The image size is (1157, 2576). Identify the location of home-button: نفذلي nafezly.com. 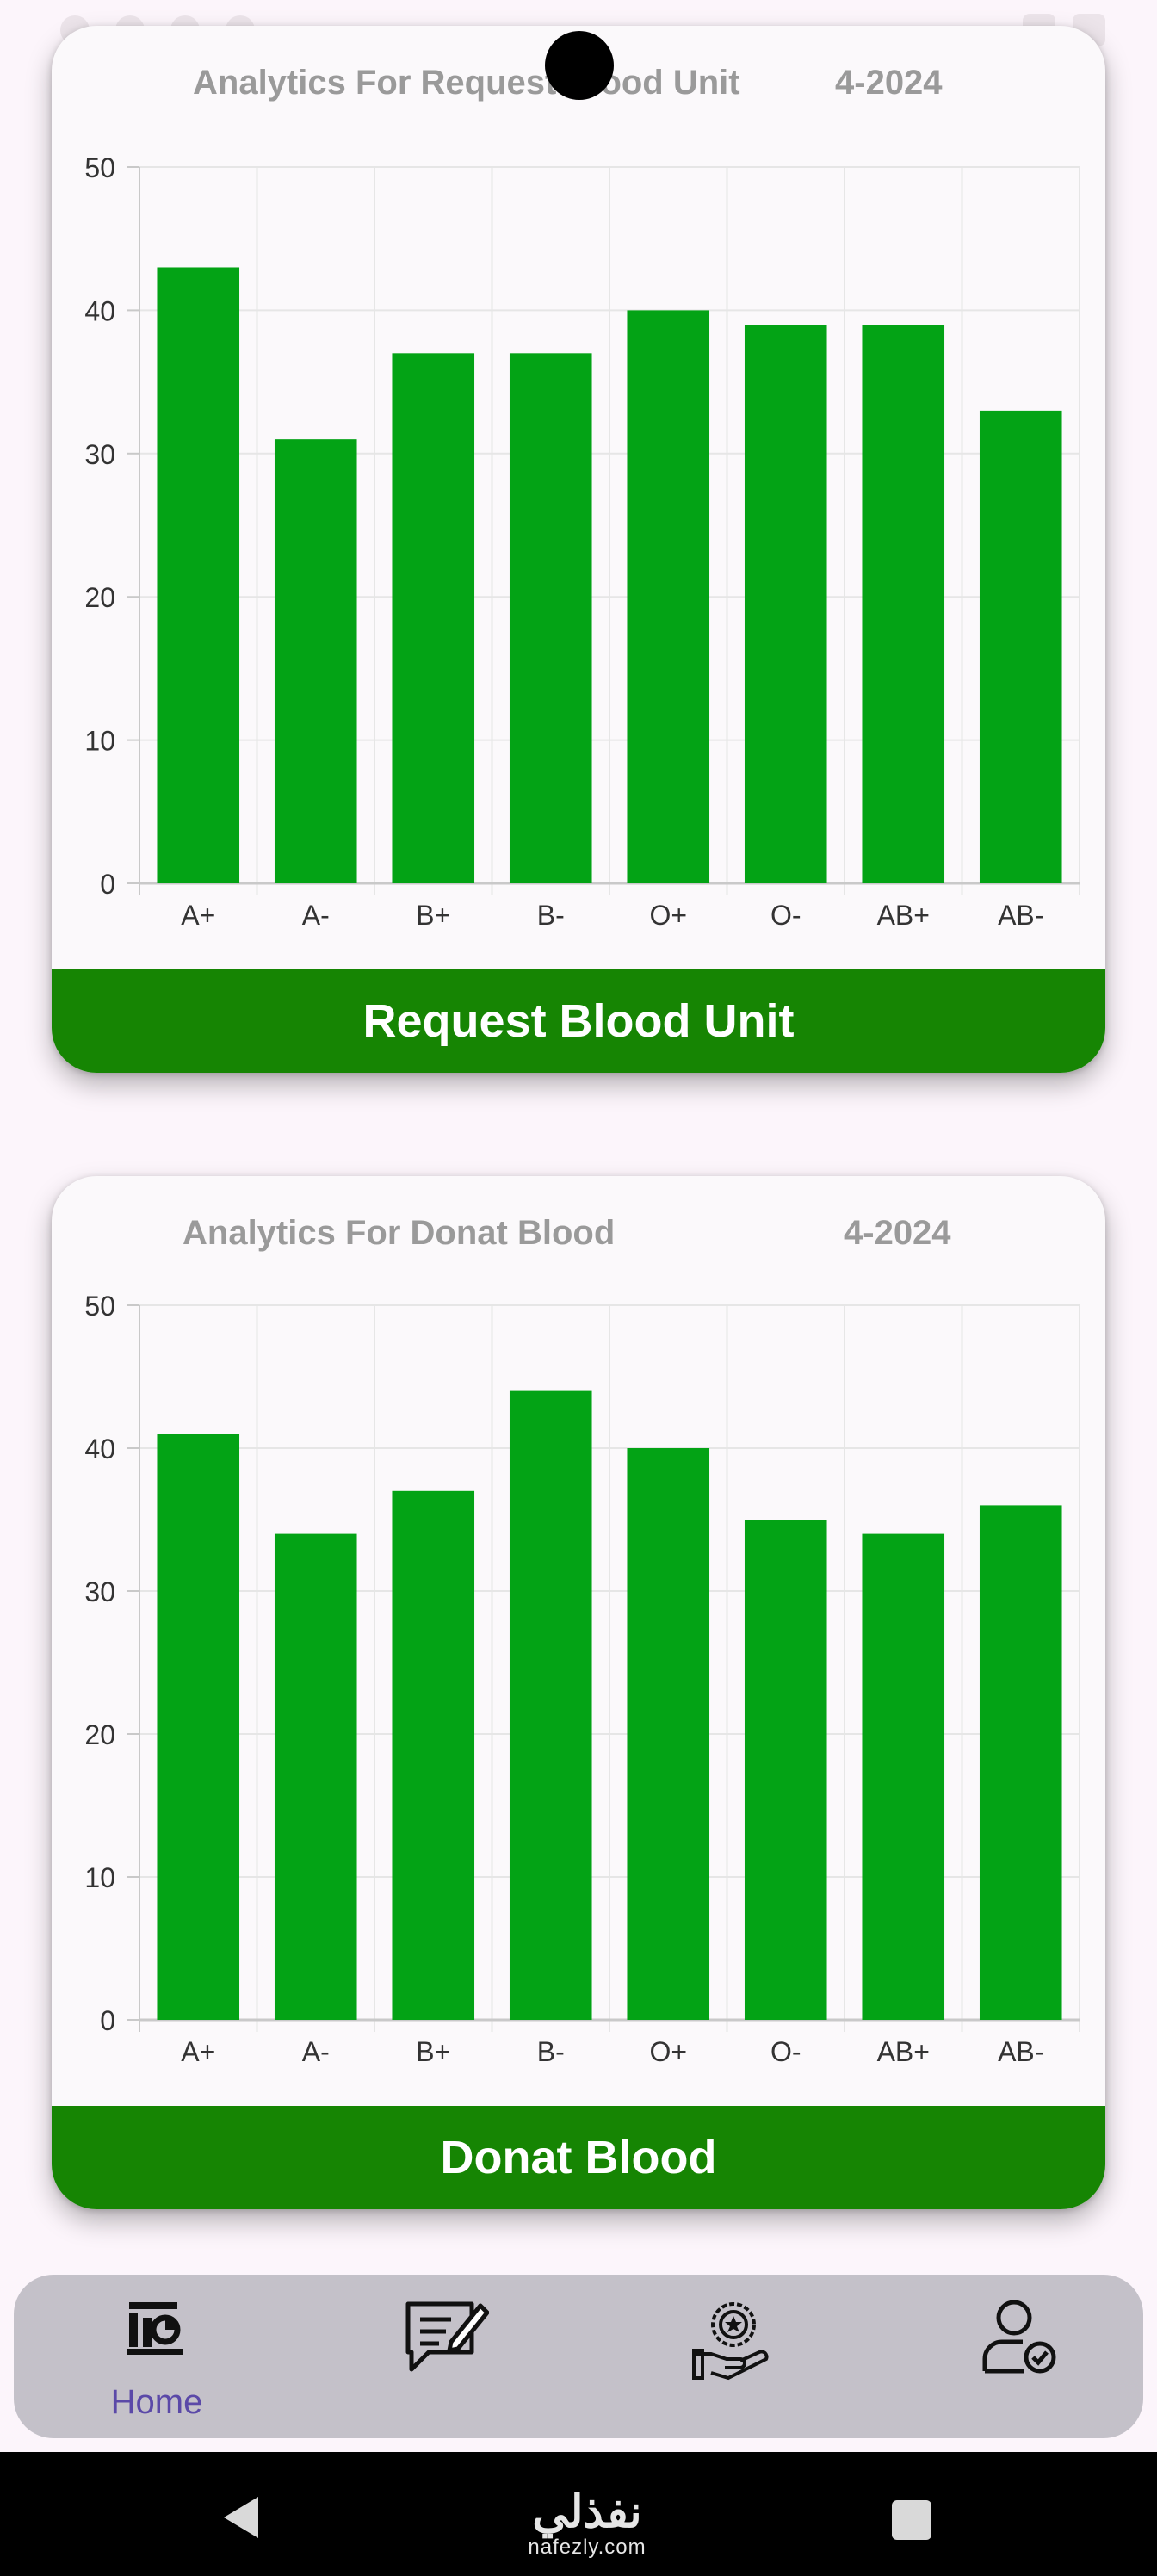
(588, 2526).